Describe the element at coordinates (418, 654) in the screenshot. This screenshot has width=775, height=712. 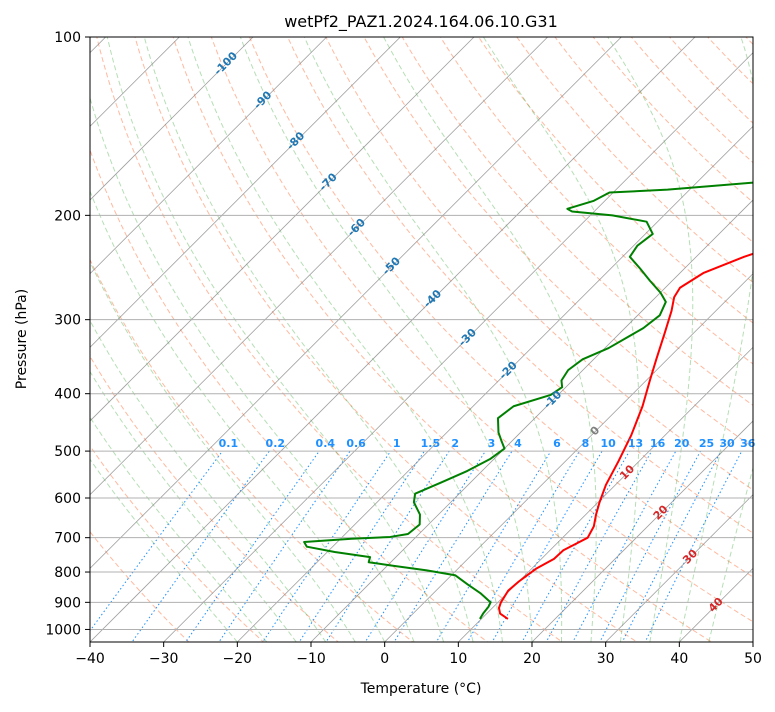
I see `x-axis-ticks: −40 −30 −20 −10 0 10 20 30 40 50` at that location.